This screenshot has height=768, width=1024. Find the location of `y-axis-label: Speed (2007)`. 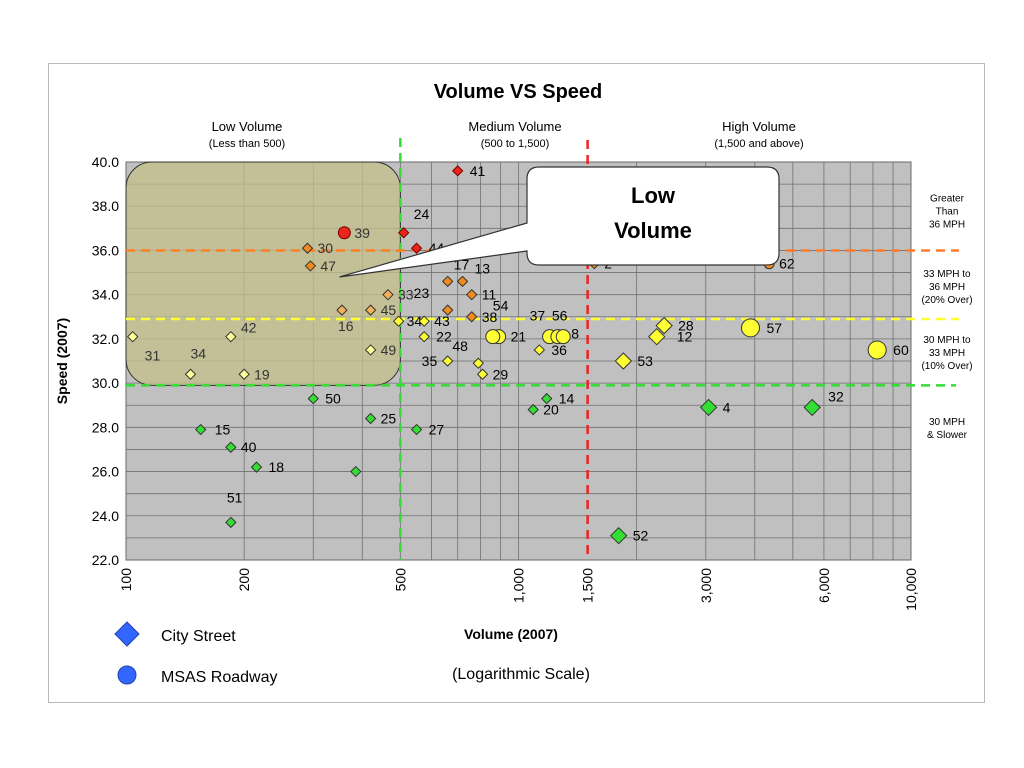

y-axis-label: Speed (2007) is located at coordinates (62, 361).